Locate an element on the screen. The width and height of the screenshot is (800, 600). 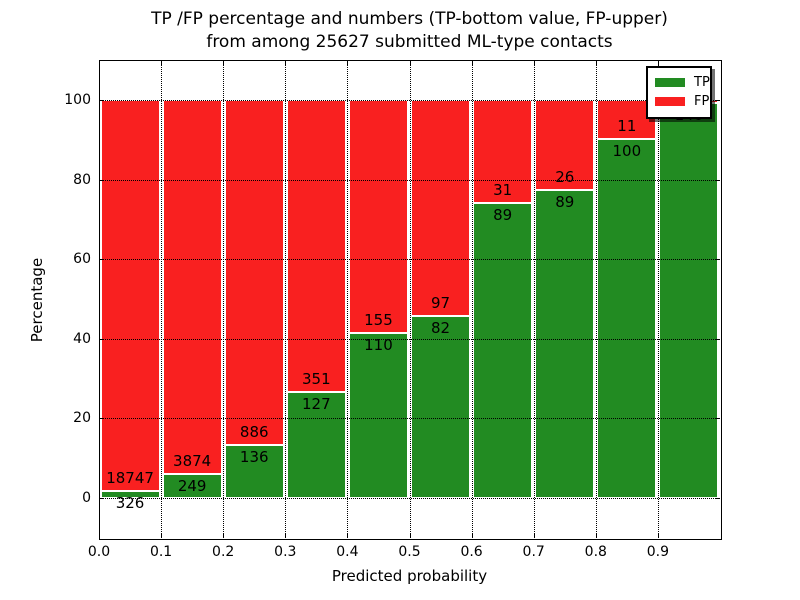
y-tick-label: 100 is located at coordinates (77, 100).